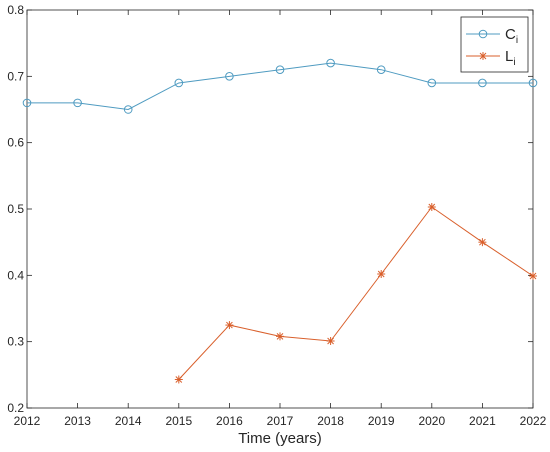 The width and height of the screenshot is (550, 452). I want to click on x-tick-label: 2014, so click(128, 421).